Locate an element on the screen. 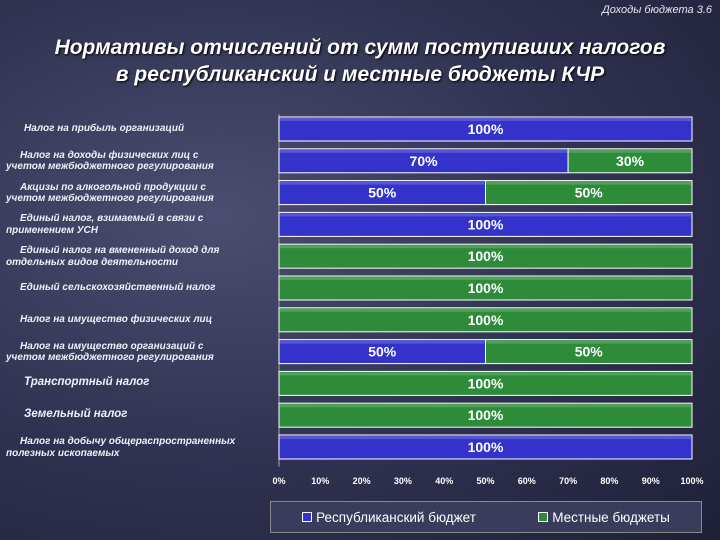 This screenshot has width=720, height=540. x-tick-label: 10% is located at coordinates (320, 481).